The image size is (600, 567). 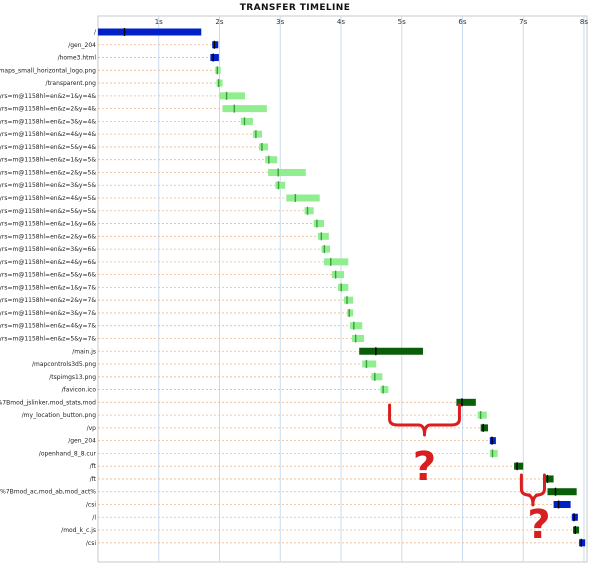 I want to click on timeline-row: /lyrs=m@1158hl=en&z=4&y=4&, so click(x=131, y=134).